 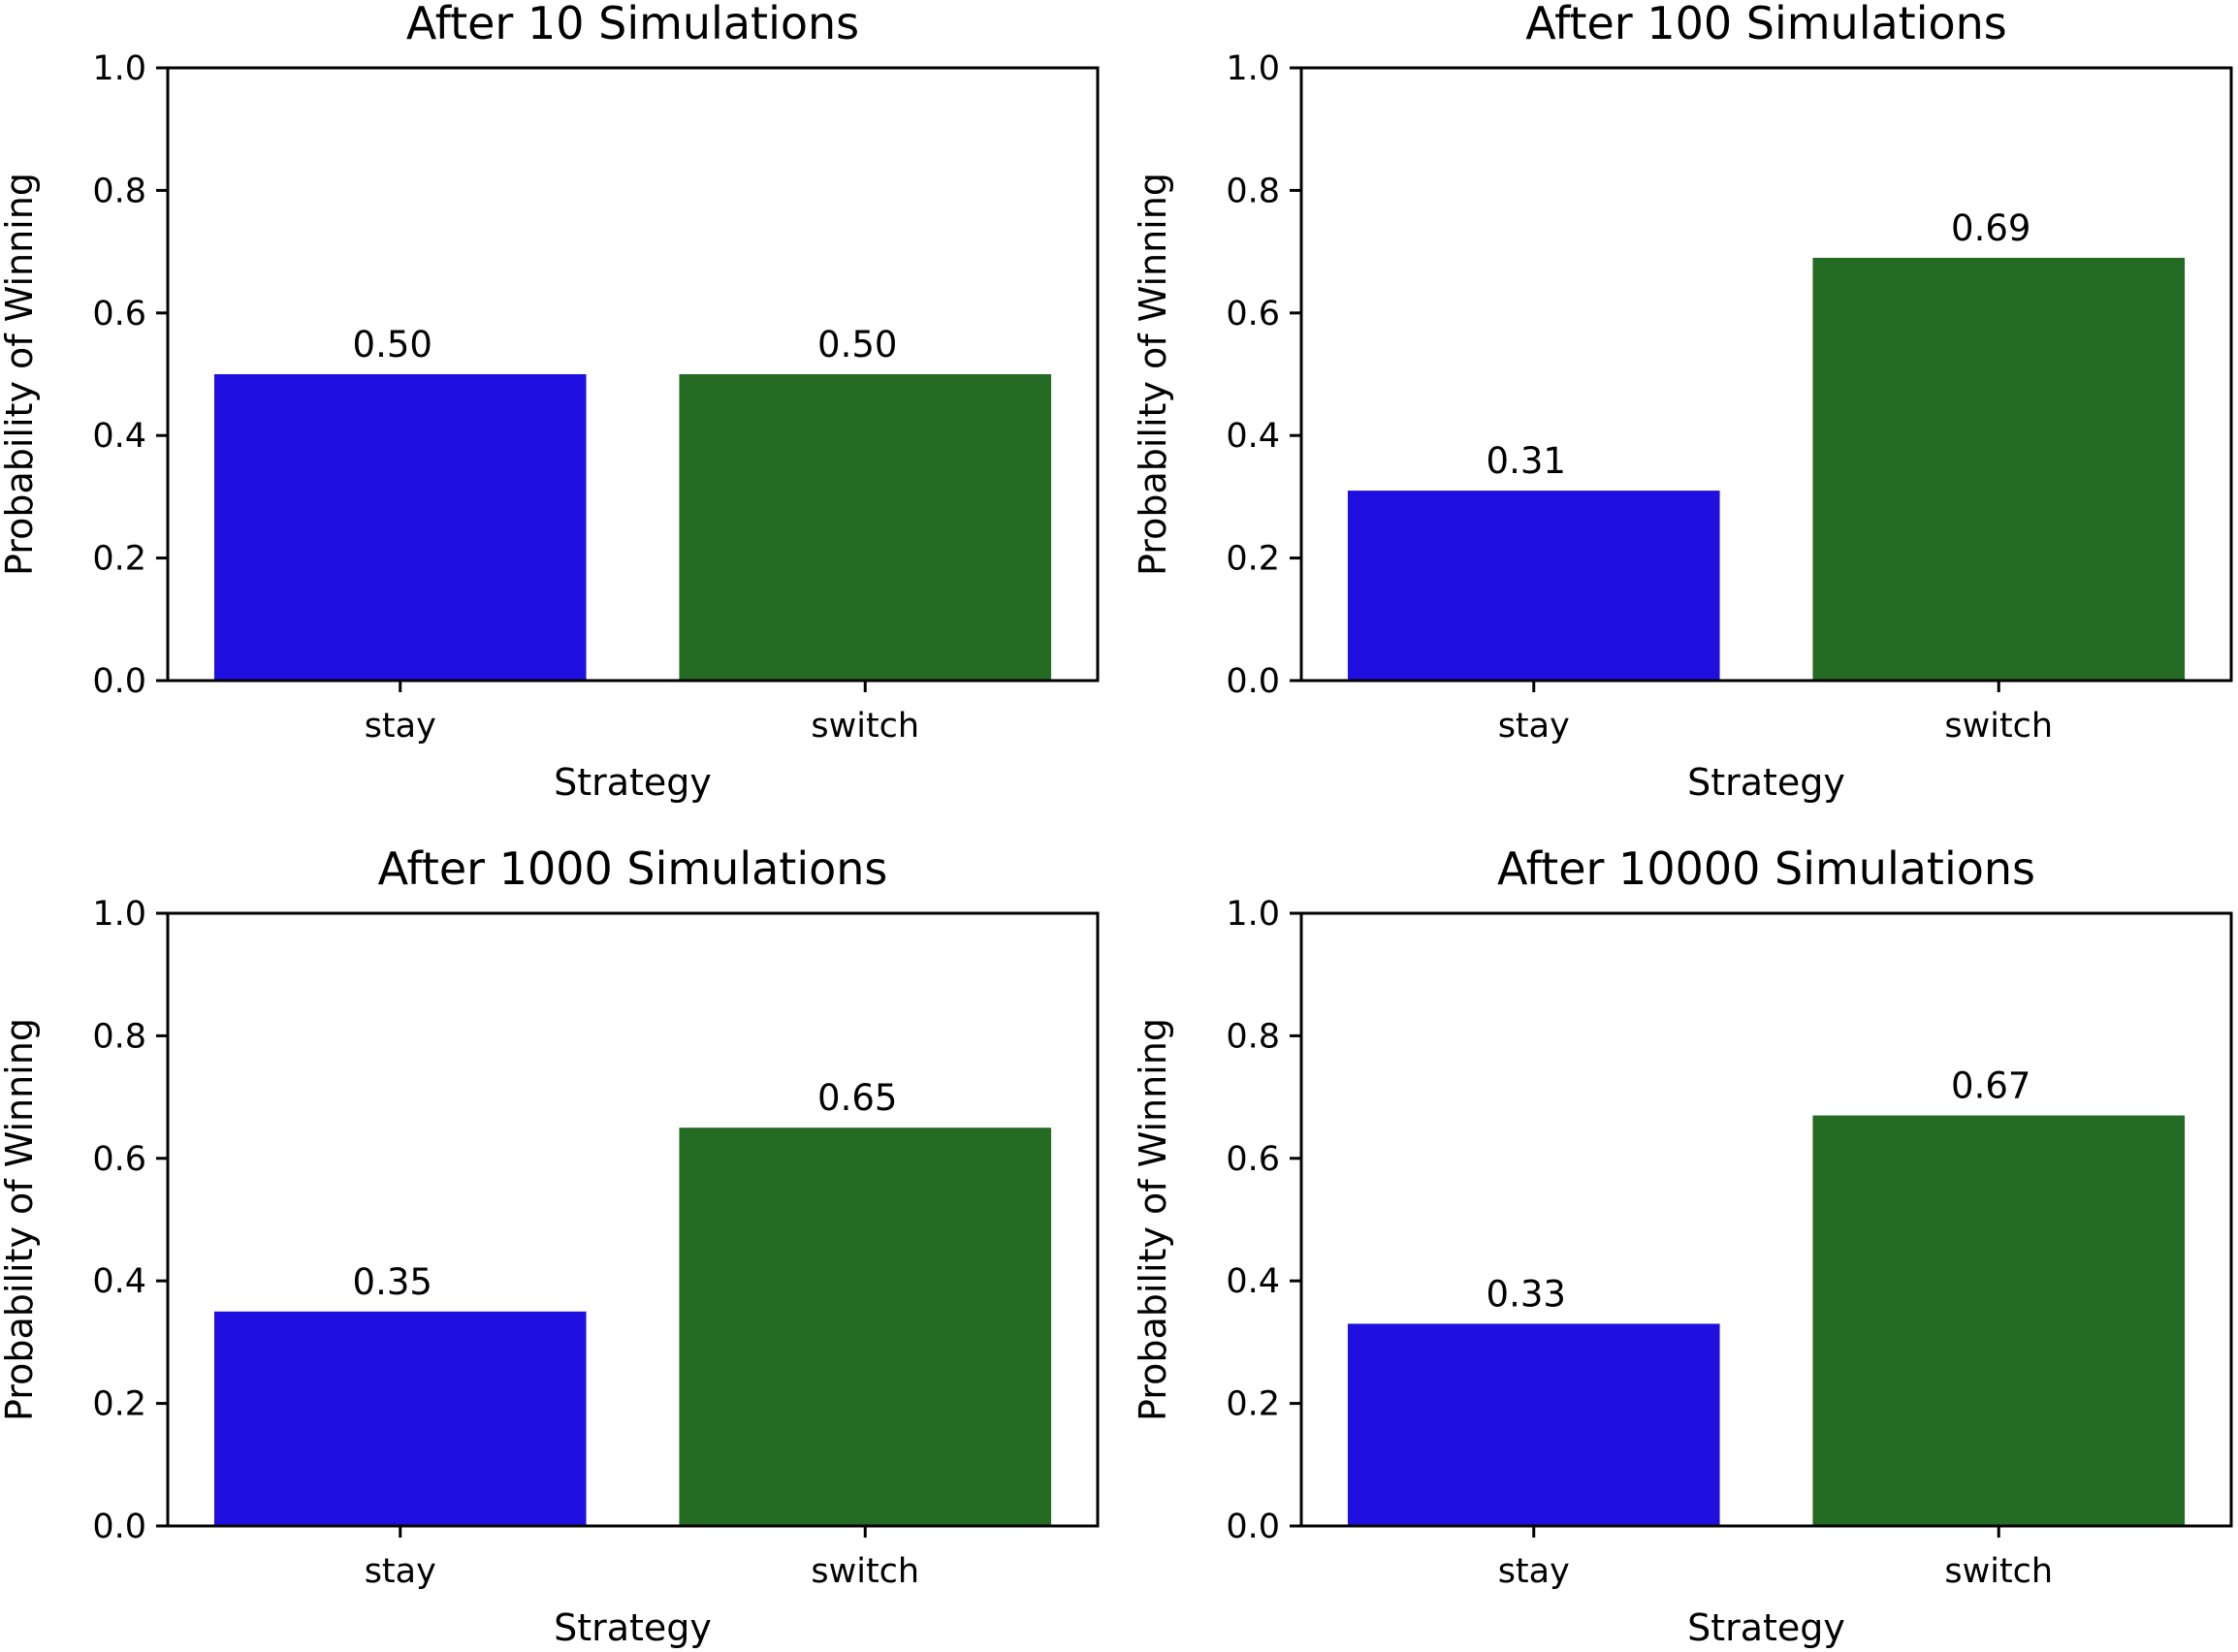 I want to click on chart-title: After 1000 Simulations, so click(x=633, y=869).